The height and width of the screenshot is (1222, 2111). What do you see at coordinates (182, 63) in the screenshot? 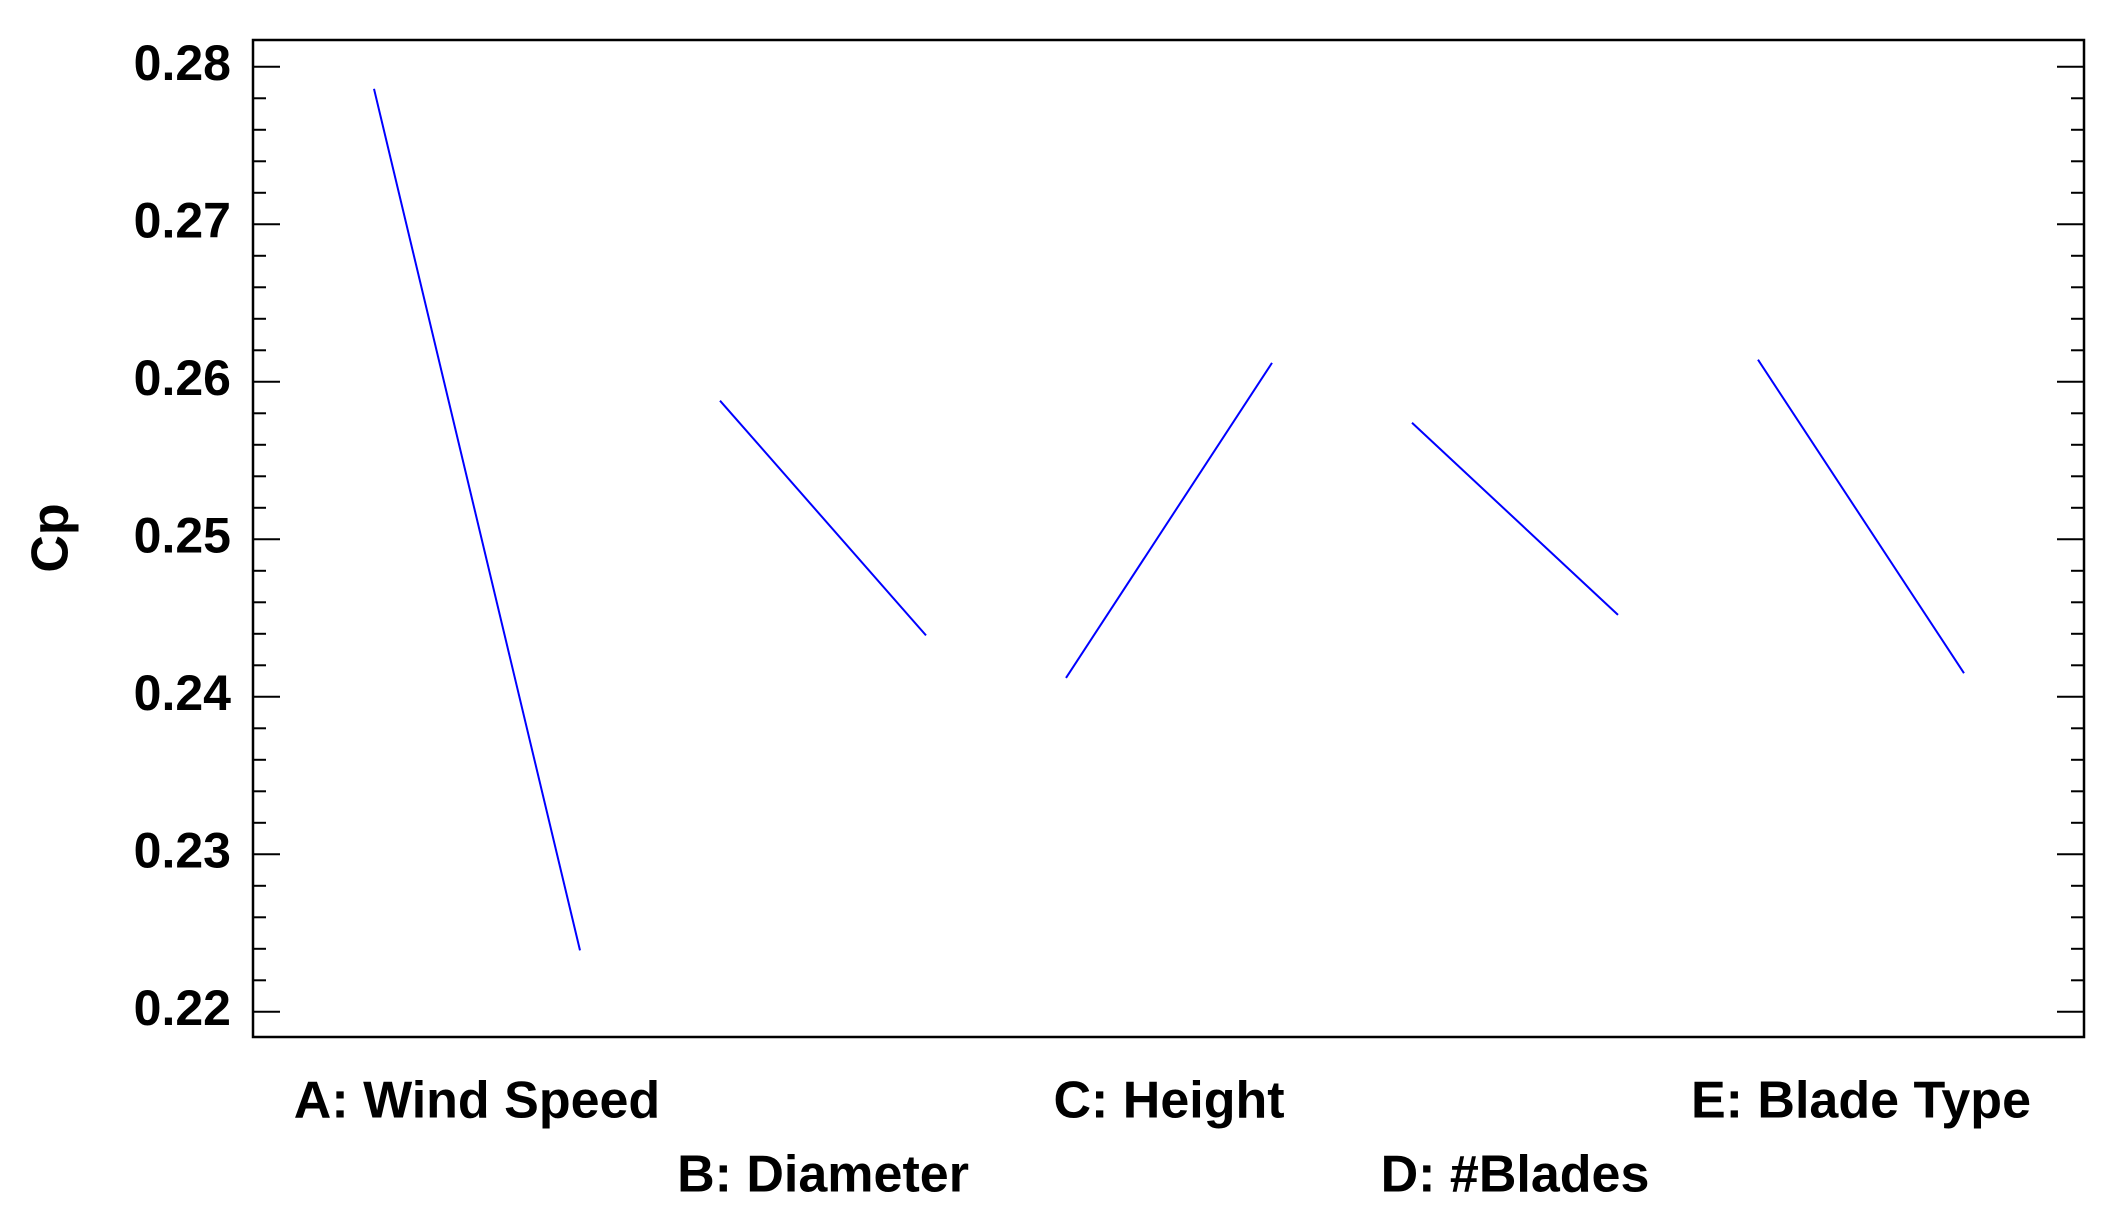
I see `y-tick-label: 0.28` at bounding box center [182, 63].